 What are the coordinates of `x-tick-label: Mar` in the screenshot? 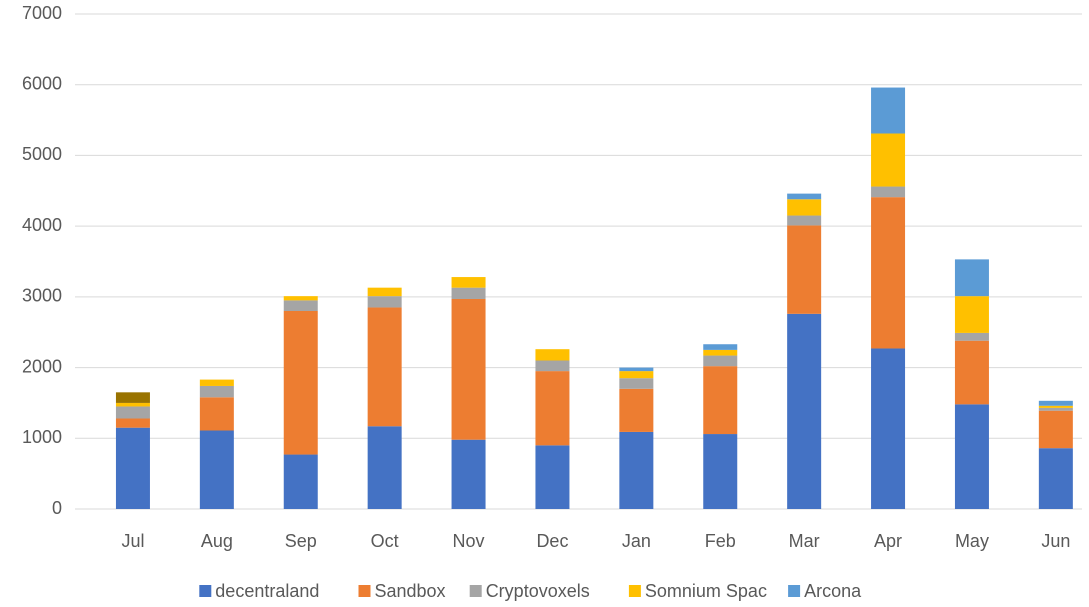 It's located at (804, 541).